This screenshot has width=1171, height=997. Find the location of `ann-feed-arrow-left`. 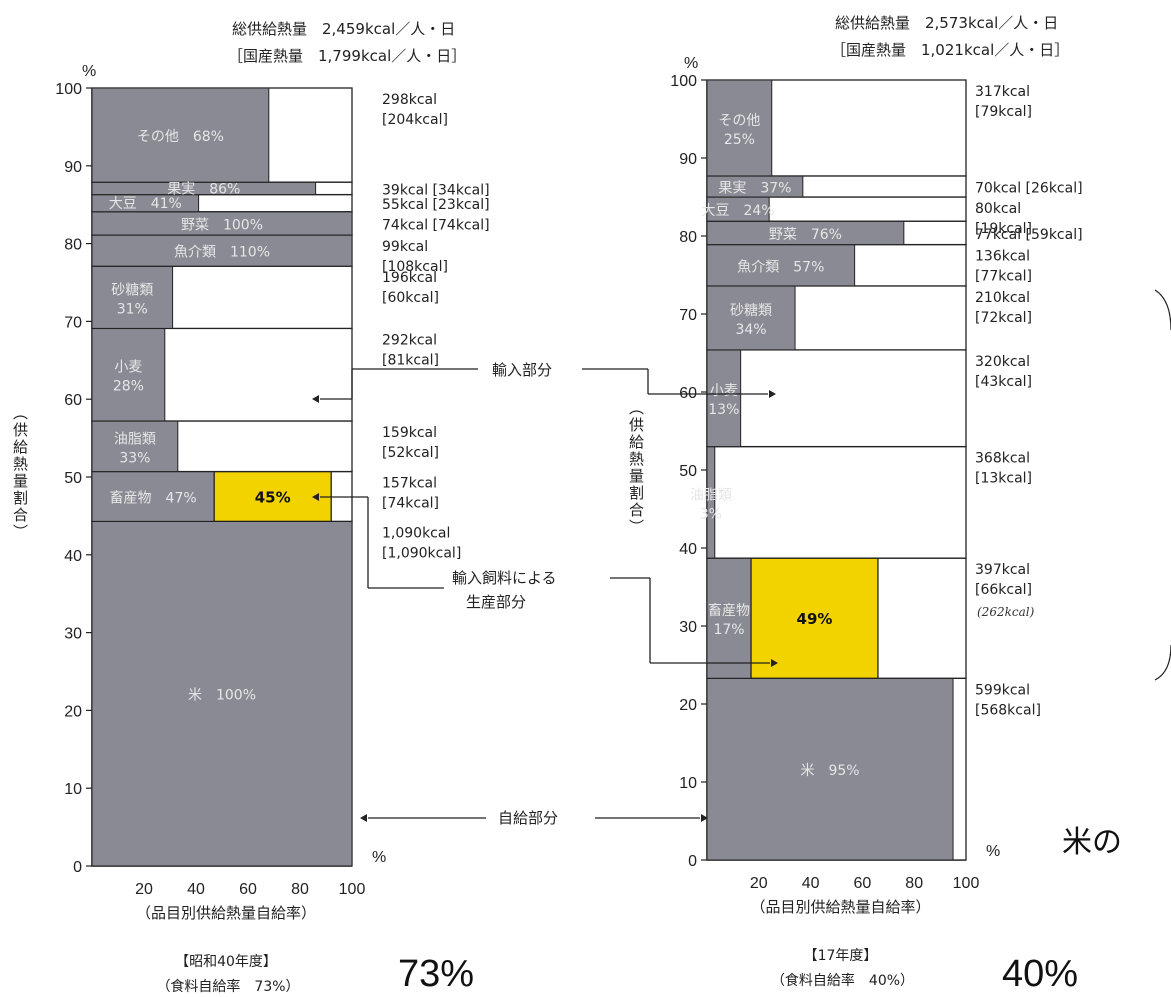

ann-feed-arrow-left is located at coordinates (315, 497).